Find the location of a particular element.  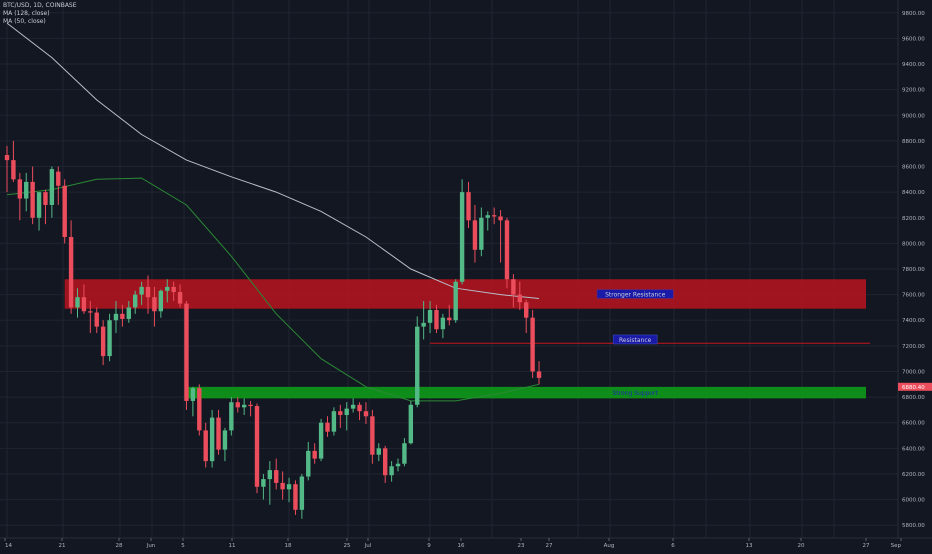

y-tick-label: 7200.00 is located at coordinates (913, 347).